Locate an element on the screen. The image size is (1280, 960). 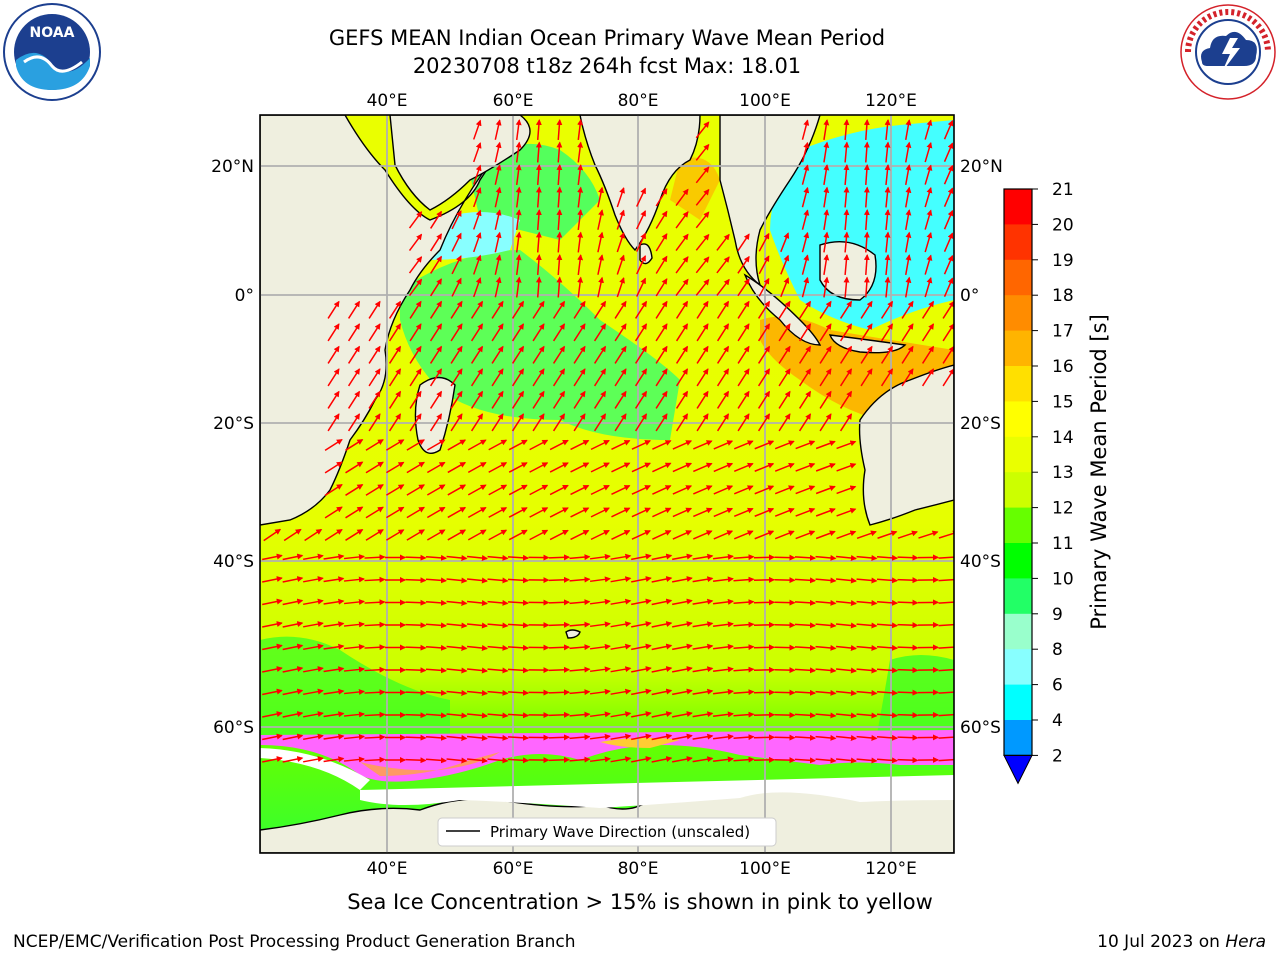
land-australia is located at coordinates (906, 445).